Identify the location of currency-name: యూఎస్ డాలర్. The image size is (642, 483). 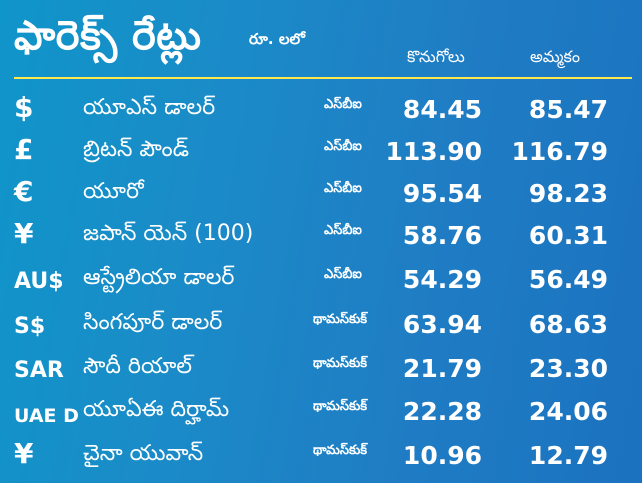
(149, 107).